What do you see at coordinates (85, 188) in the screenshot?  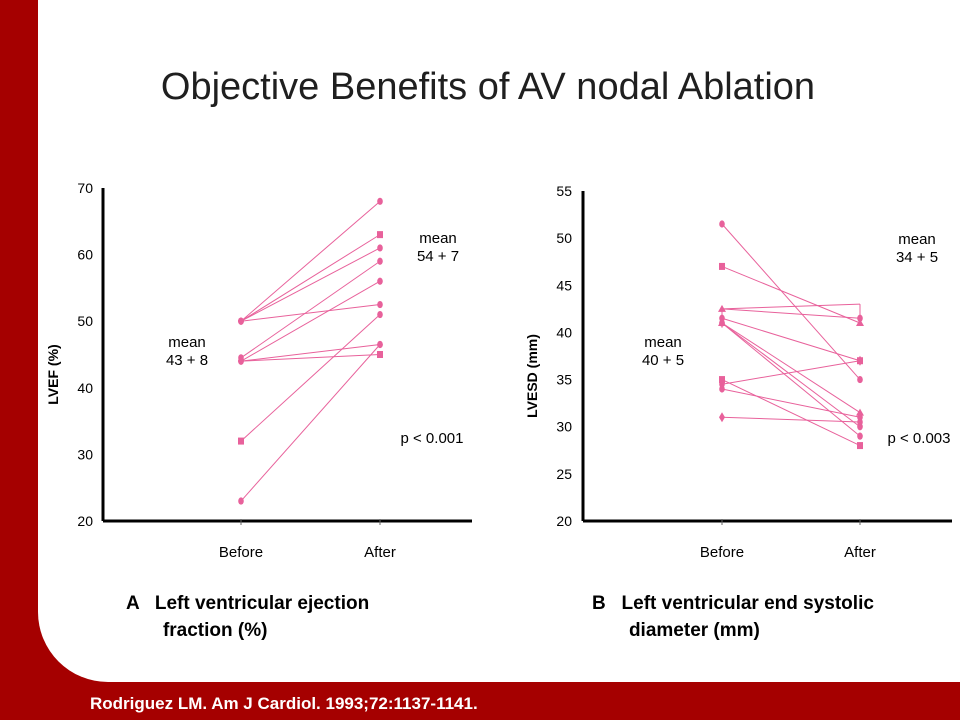 I see `y-tick-label: 70` at bounding box center [85, 188].